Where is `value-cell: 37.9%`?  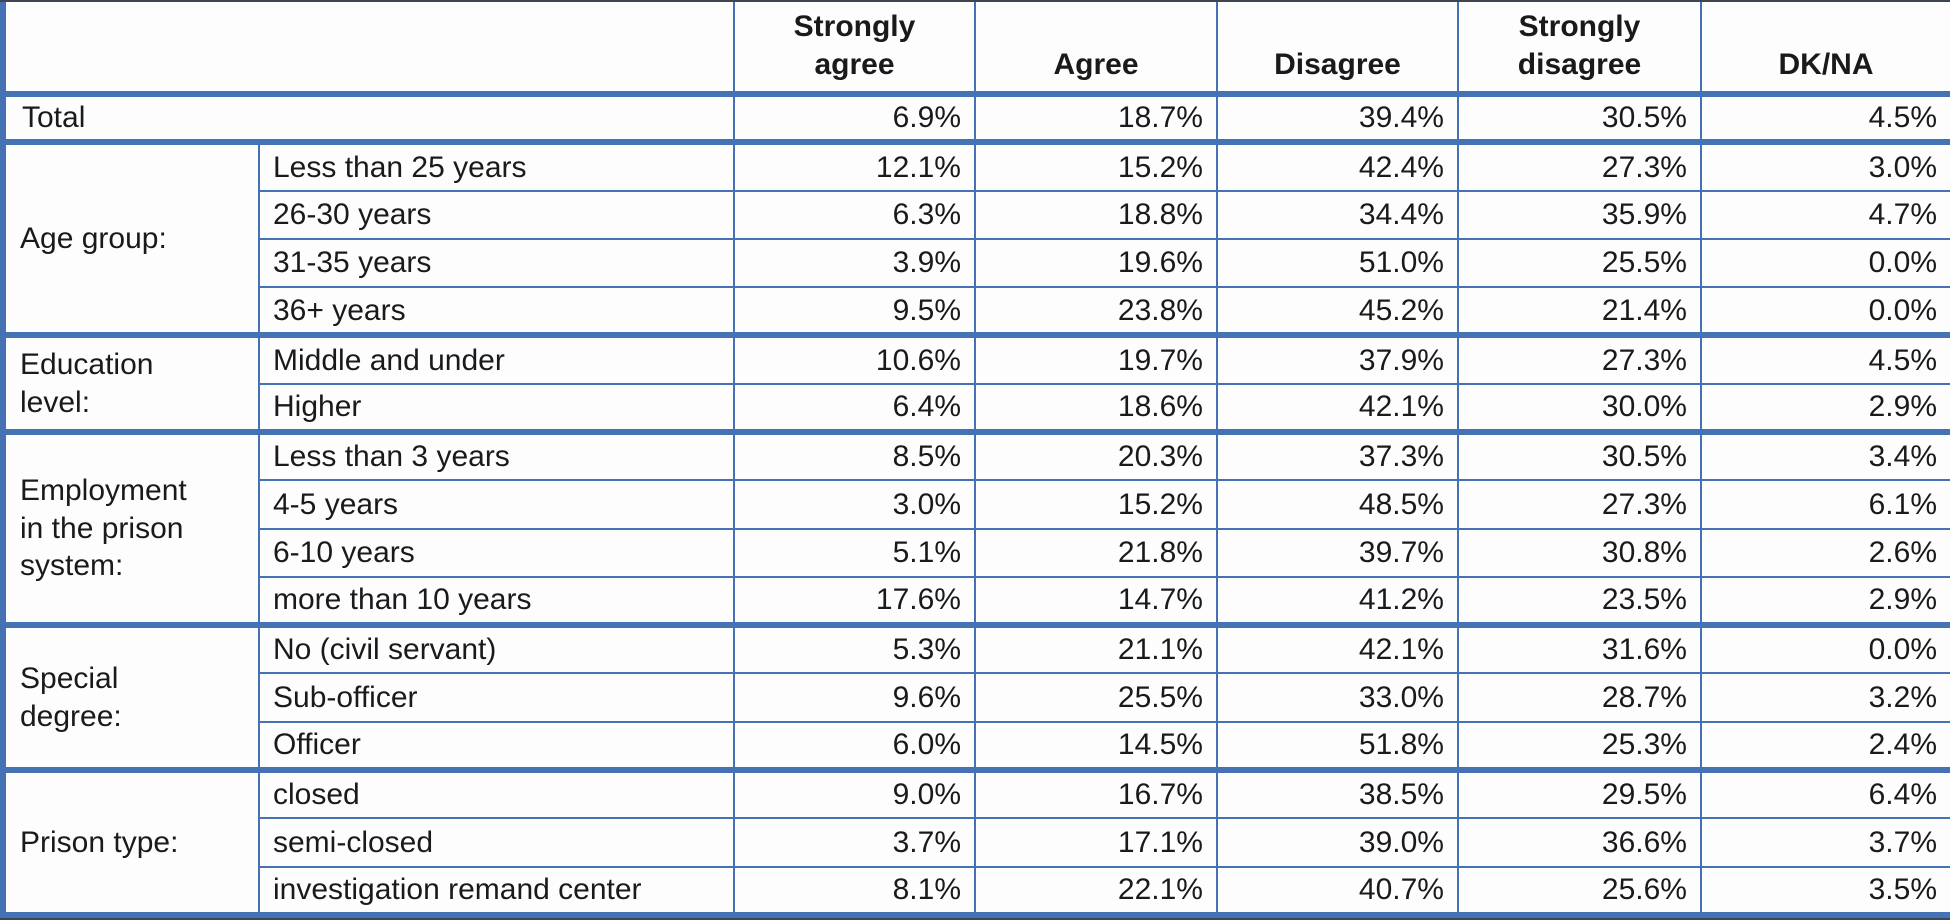
value-cell: 37.9% is located at coordinates (1337, 358).